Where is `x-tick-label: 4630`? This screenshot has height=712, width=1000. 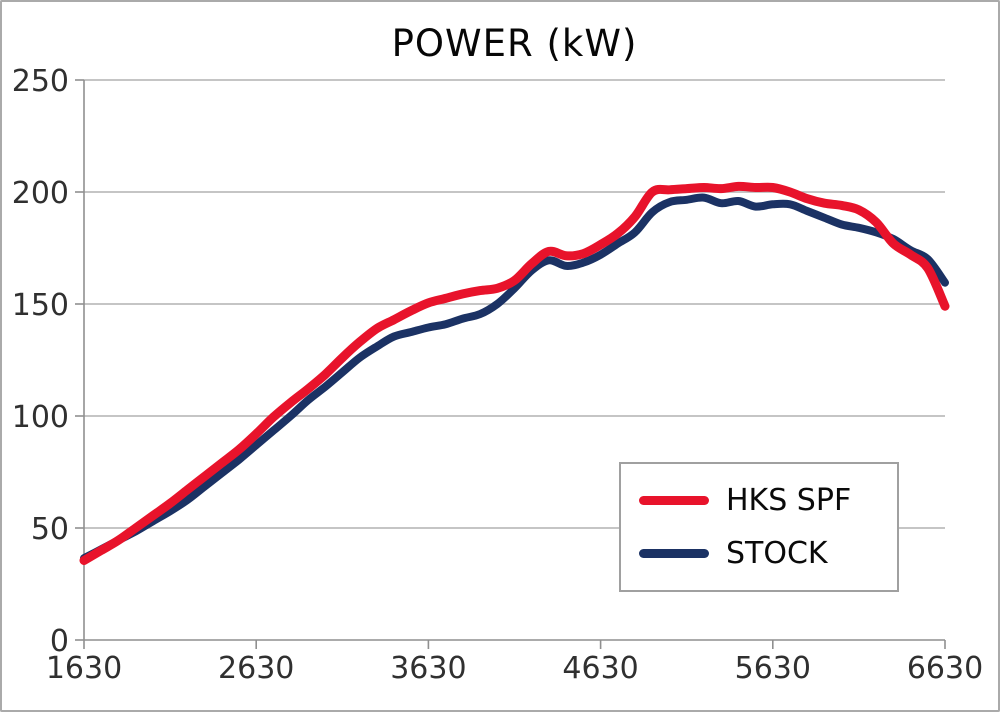 x-tick-label: 4630 is located at coordinates (600, 668).